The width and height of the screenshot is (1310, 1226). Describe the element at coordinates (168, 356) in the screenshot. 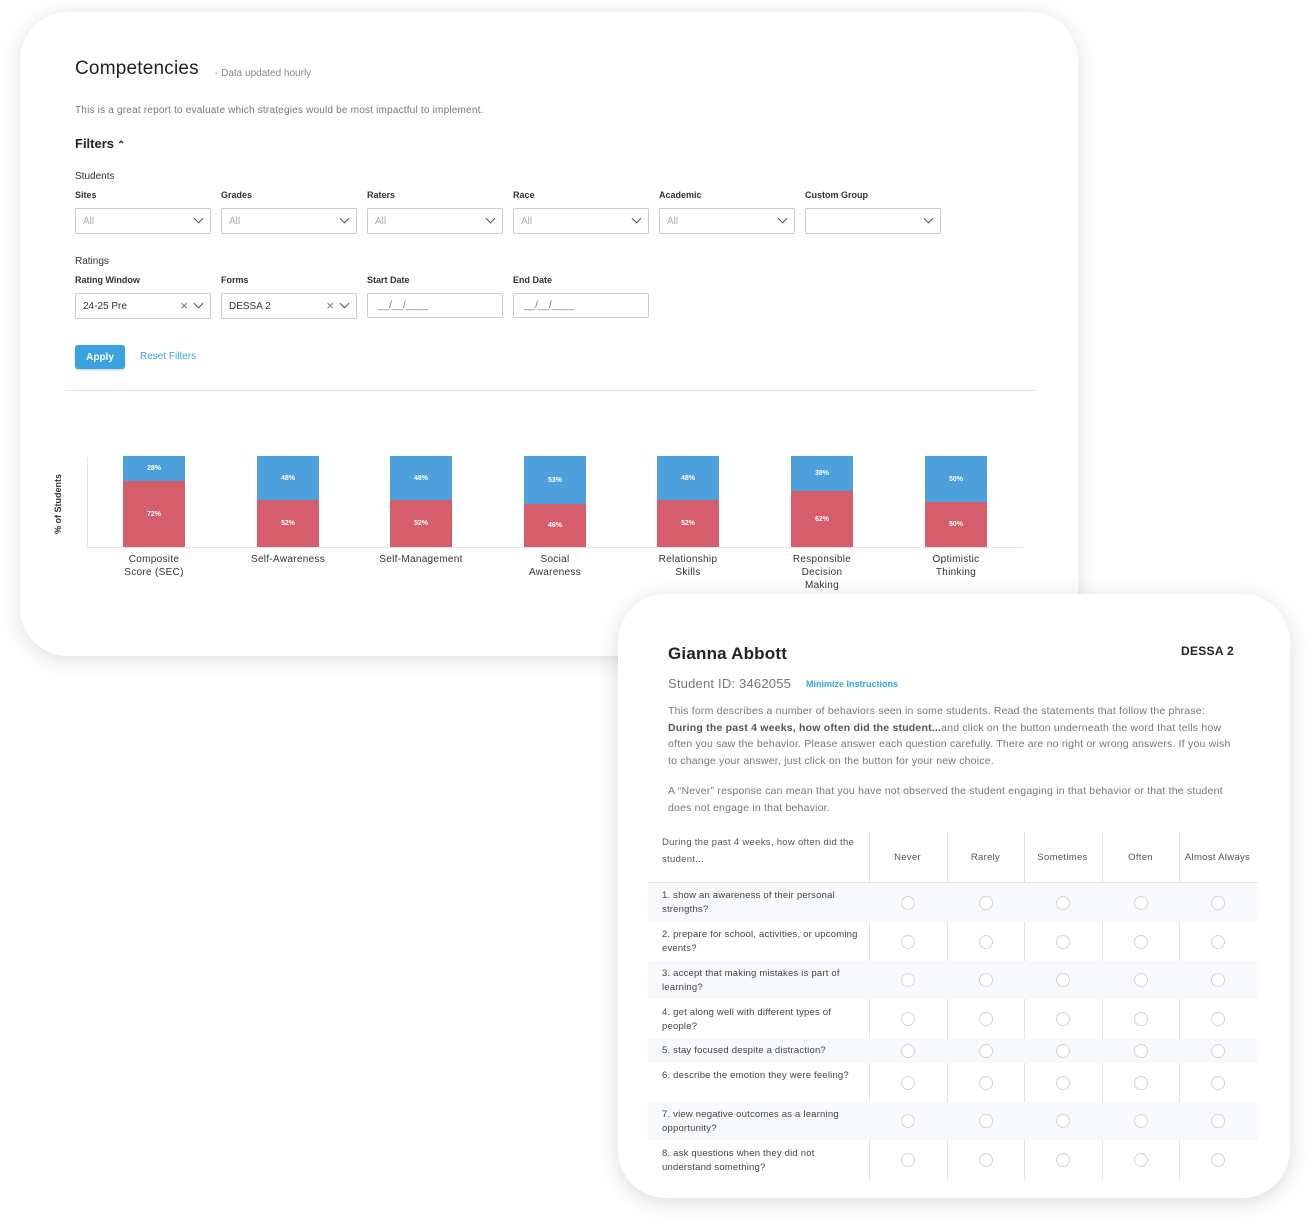

I see `reset-filters-link: Reset Filters` at that location.